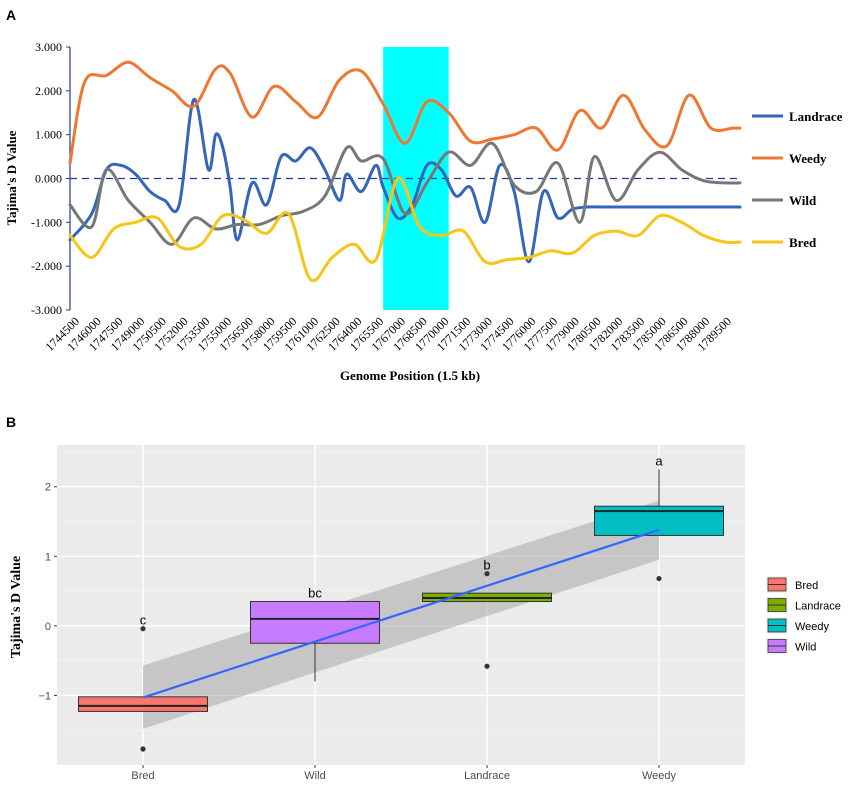 This screenshot has height=788, width=850. Describe the element at coordinates (314, 776) in the screenshot. I see `x-tick-label: Wild` at that location.